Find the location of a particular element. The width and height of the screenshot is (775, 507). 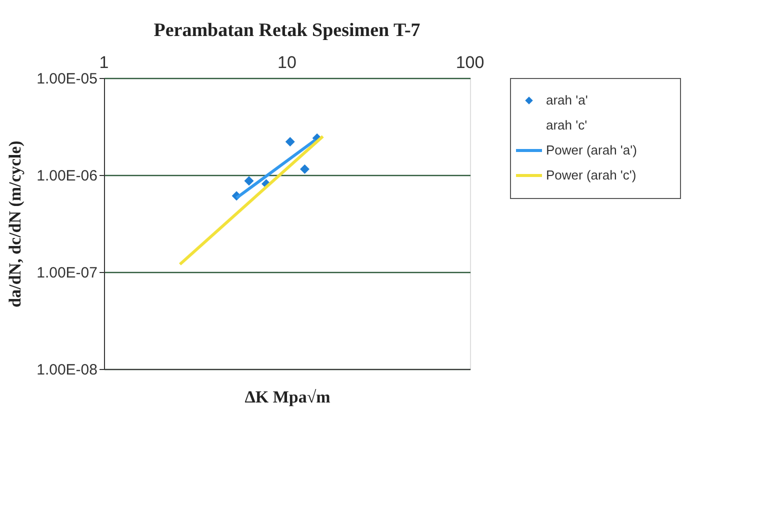

y-tick-label: 1.00E-07 is located at coordinates (67, 273).